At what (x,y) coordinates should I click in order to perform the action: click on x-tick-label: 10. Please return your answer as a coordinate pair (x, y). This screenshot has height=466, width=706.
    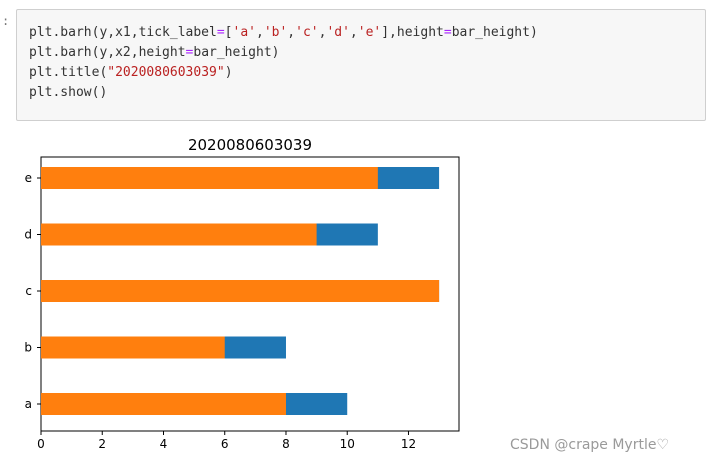
    Looking at the image, I should click on (347, 444).